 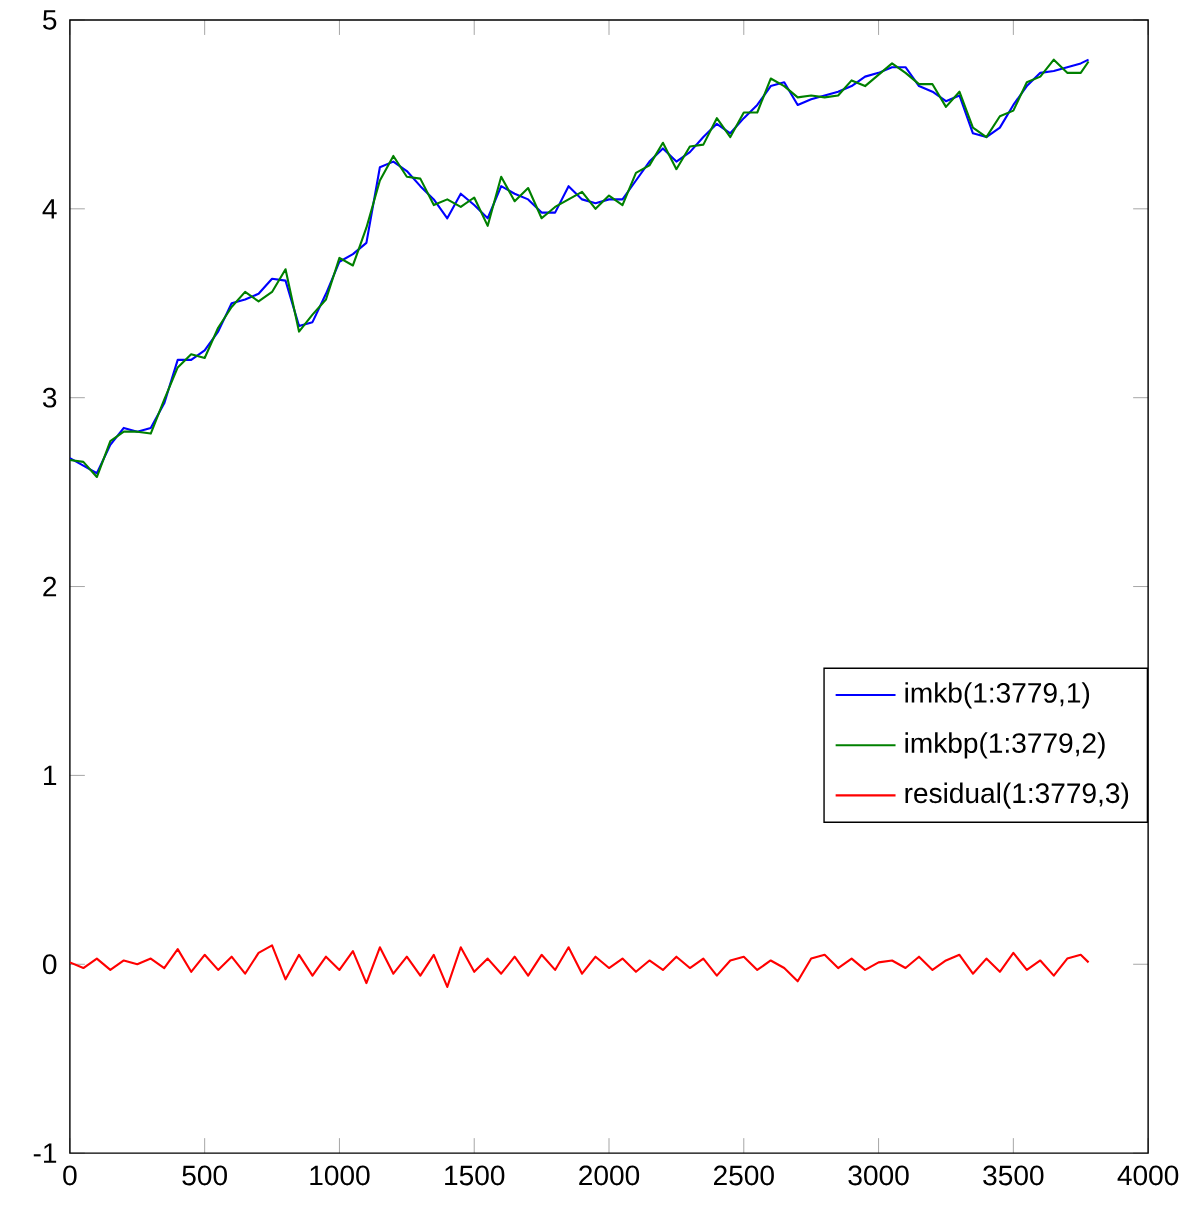 I want to click on y-tick-label: 0, so click(x=49, y=964).